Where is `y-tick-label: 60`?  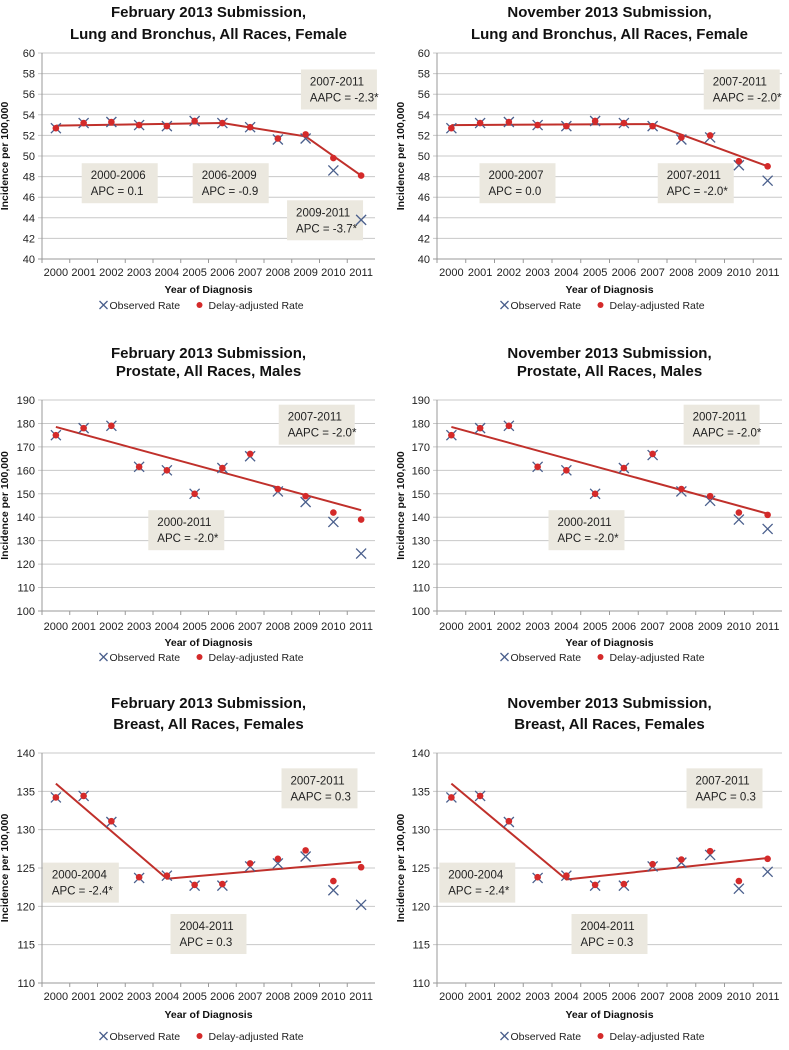 y-tick-label: 60 is located at coordinates (424, 54).